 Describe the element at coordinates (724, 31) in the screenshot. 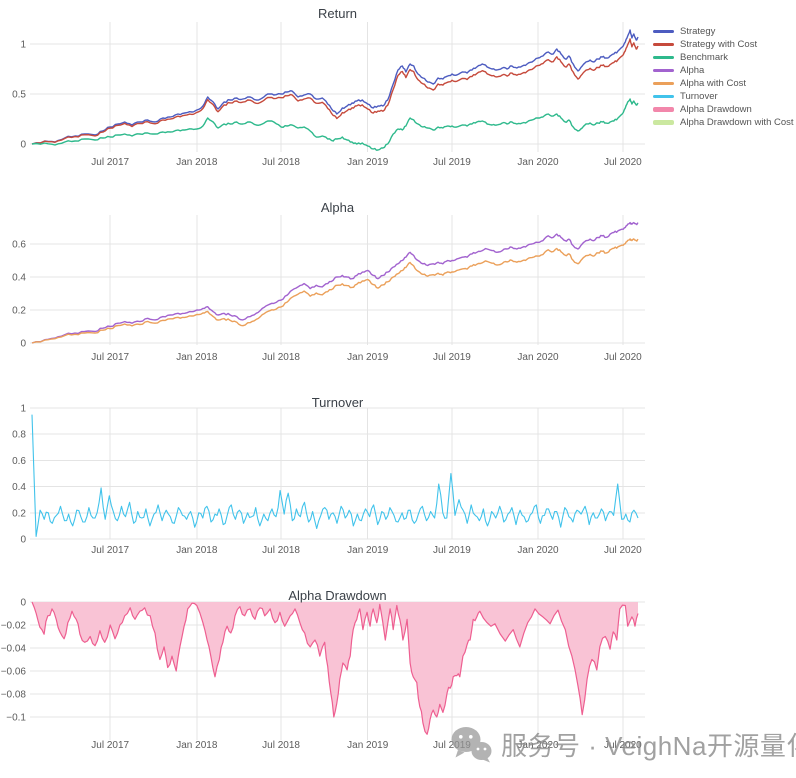

I see `legend-item-strategy: Strategy` at that location.